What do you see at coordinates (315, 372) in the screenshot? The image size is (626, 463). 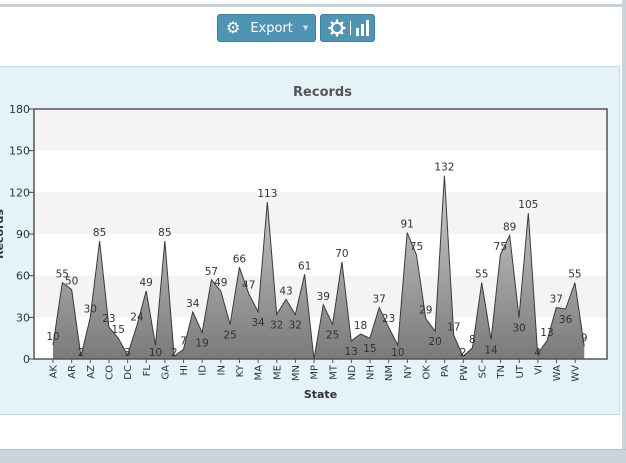 I see `x-tick-label: MP` at bounding box center [315, 372].